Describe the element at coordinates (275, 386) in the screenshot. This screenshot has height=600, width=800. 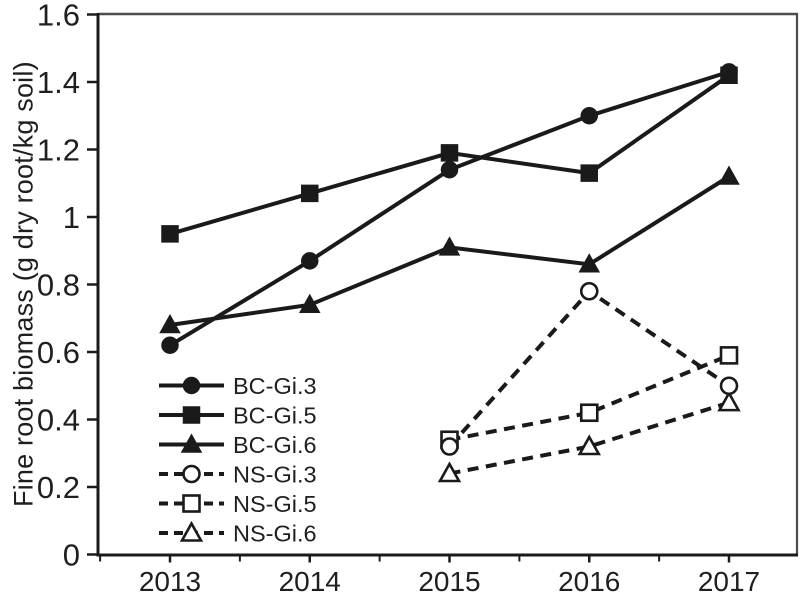
I see `legend-label-bc-gi-3: BC-Gi.3` at that location.